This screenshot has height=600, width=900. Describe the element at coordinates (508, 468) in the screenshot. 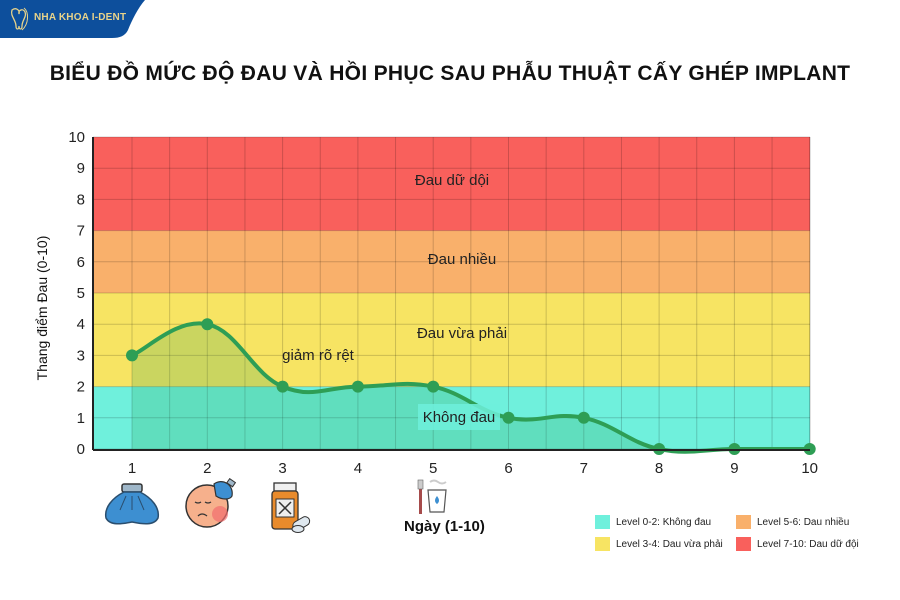

I see `x-tick-label: 6` at that location.